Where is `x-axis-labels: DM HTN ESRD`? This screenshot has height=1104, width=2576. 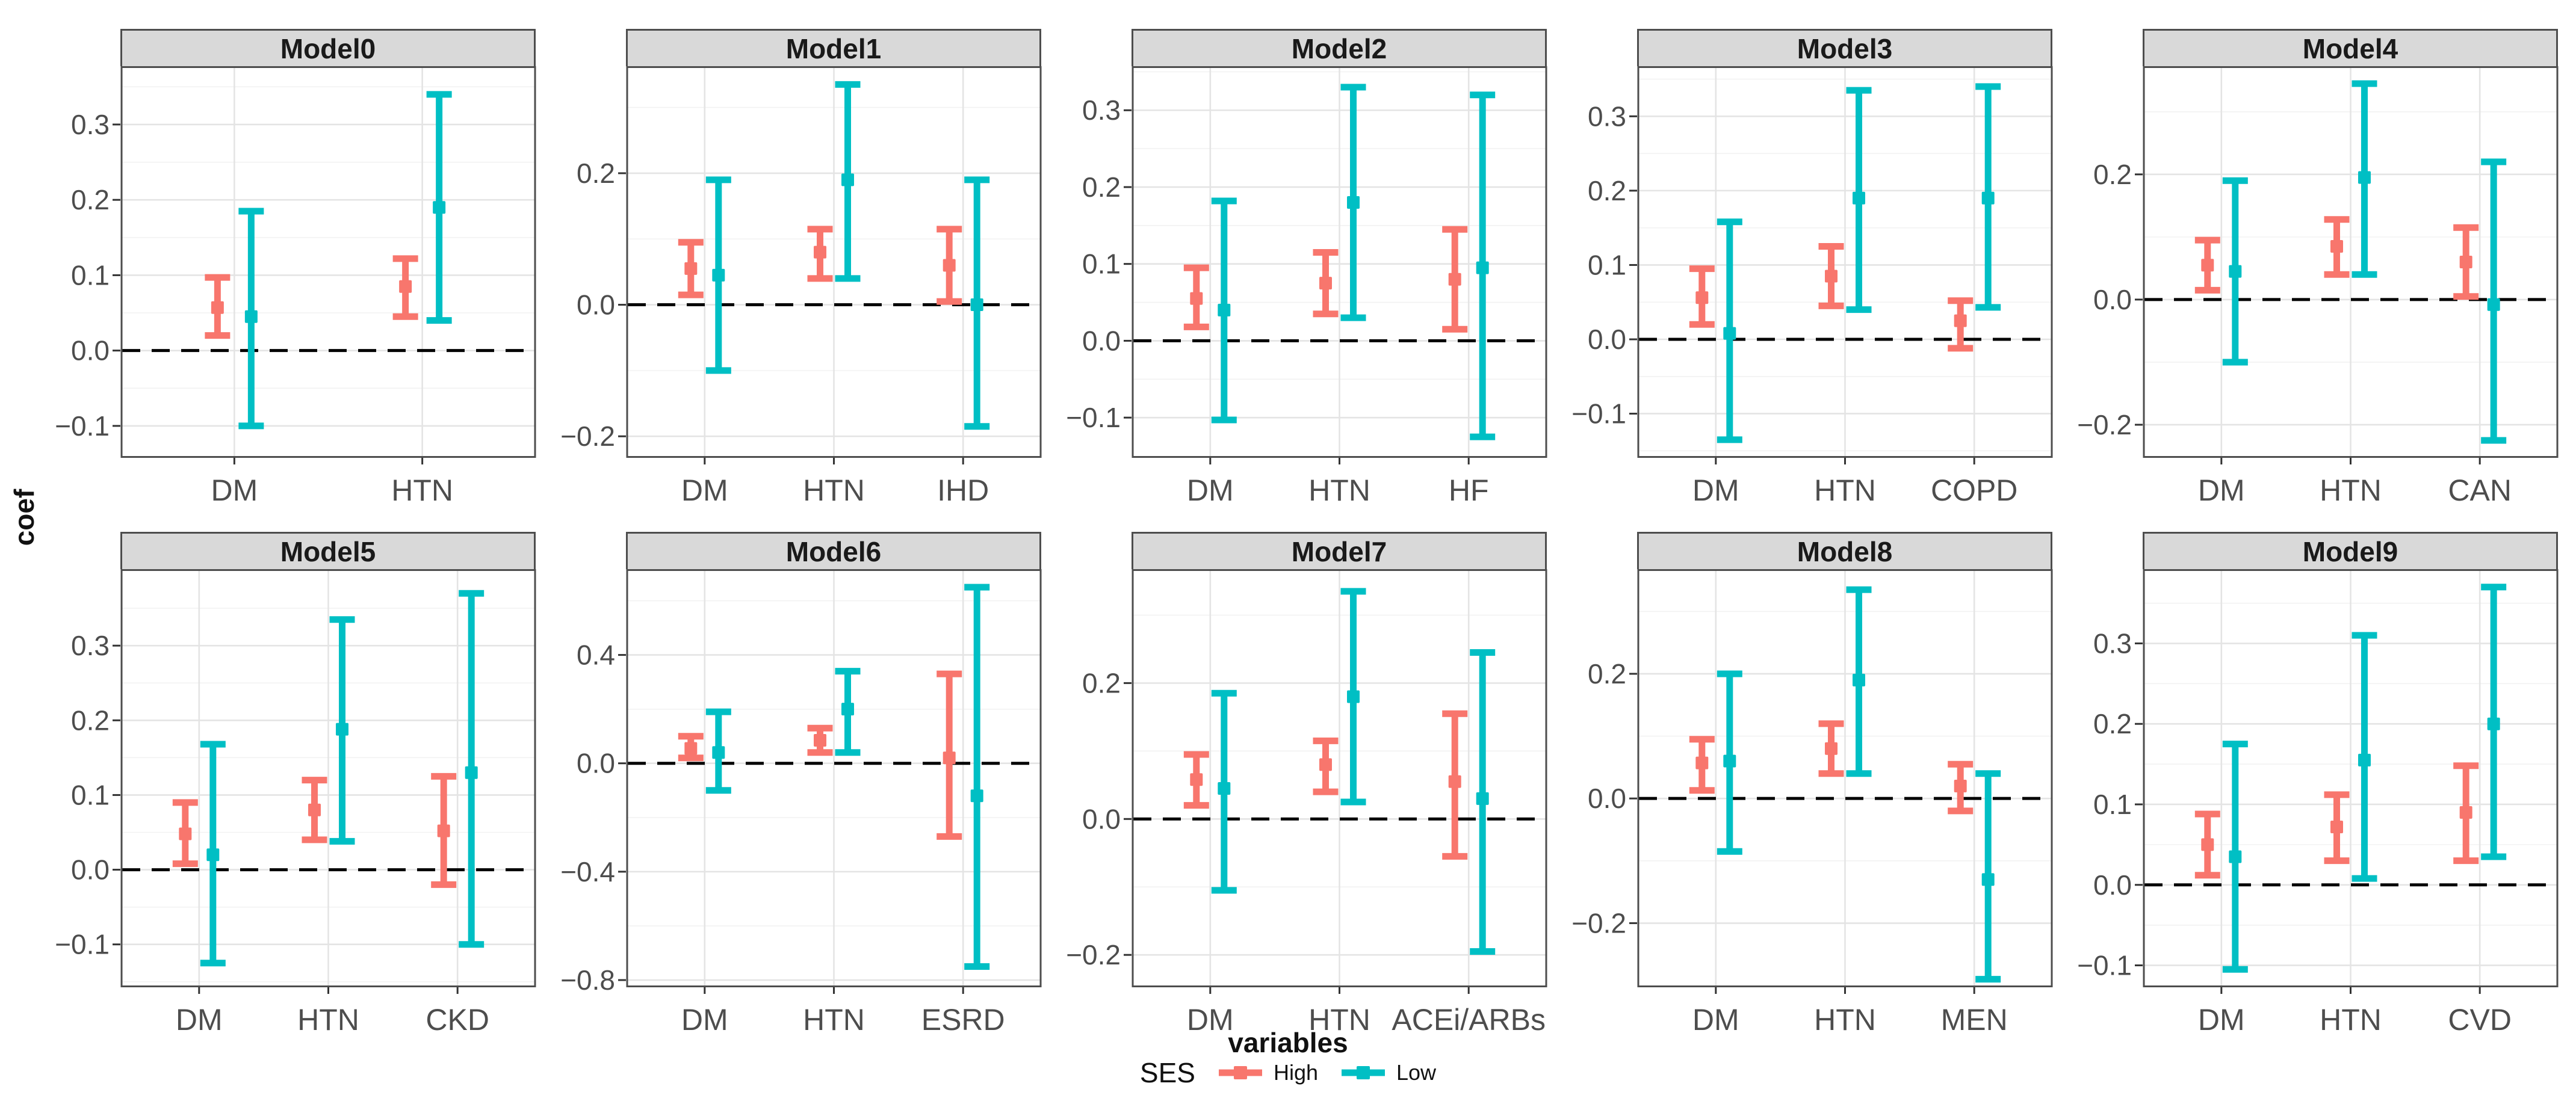
x-axis-labels: DM HTN ESRD is located at coordinates (800, 1019).